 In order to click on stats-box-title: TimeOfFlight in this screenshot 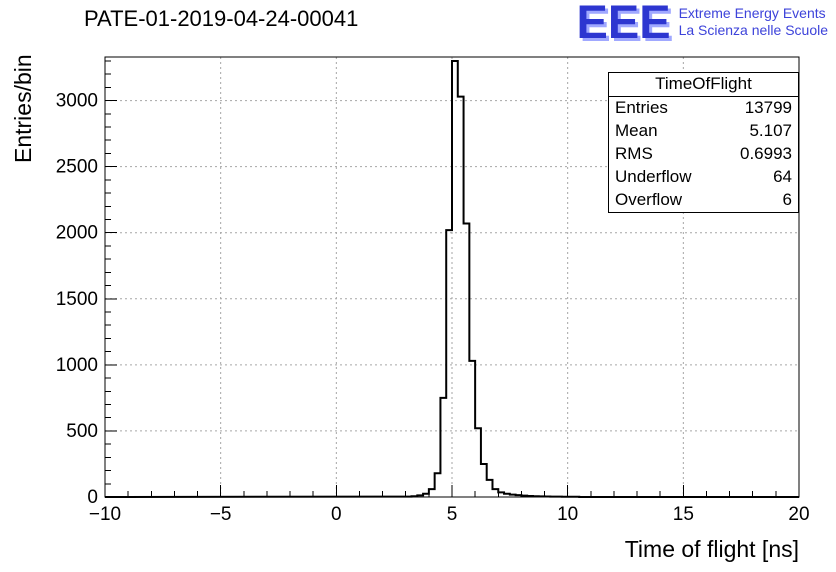, I will do `click(703, 85)`.